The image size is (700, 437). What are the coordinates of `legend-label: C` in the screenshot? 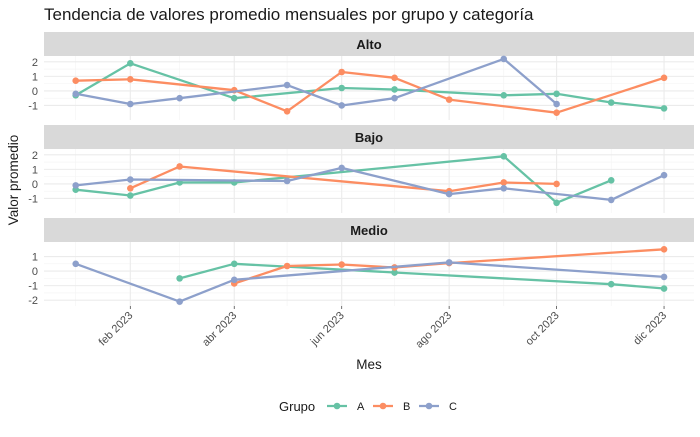 It's located at (453, 407).